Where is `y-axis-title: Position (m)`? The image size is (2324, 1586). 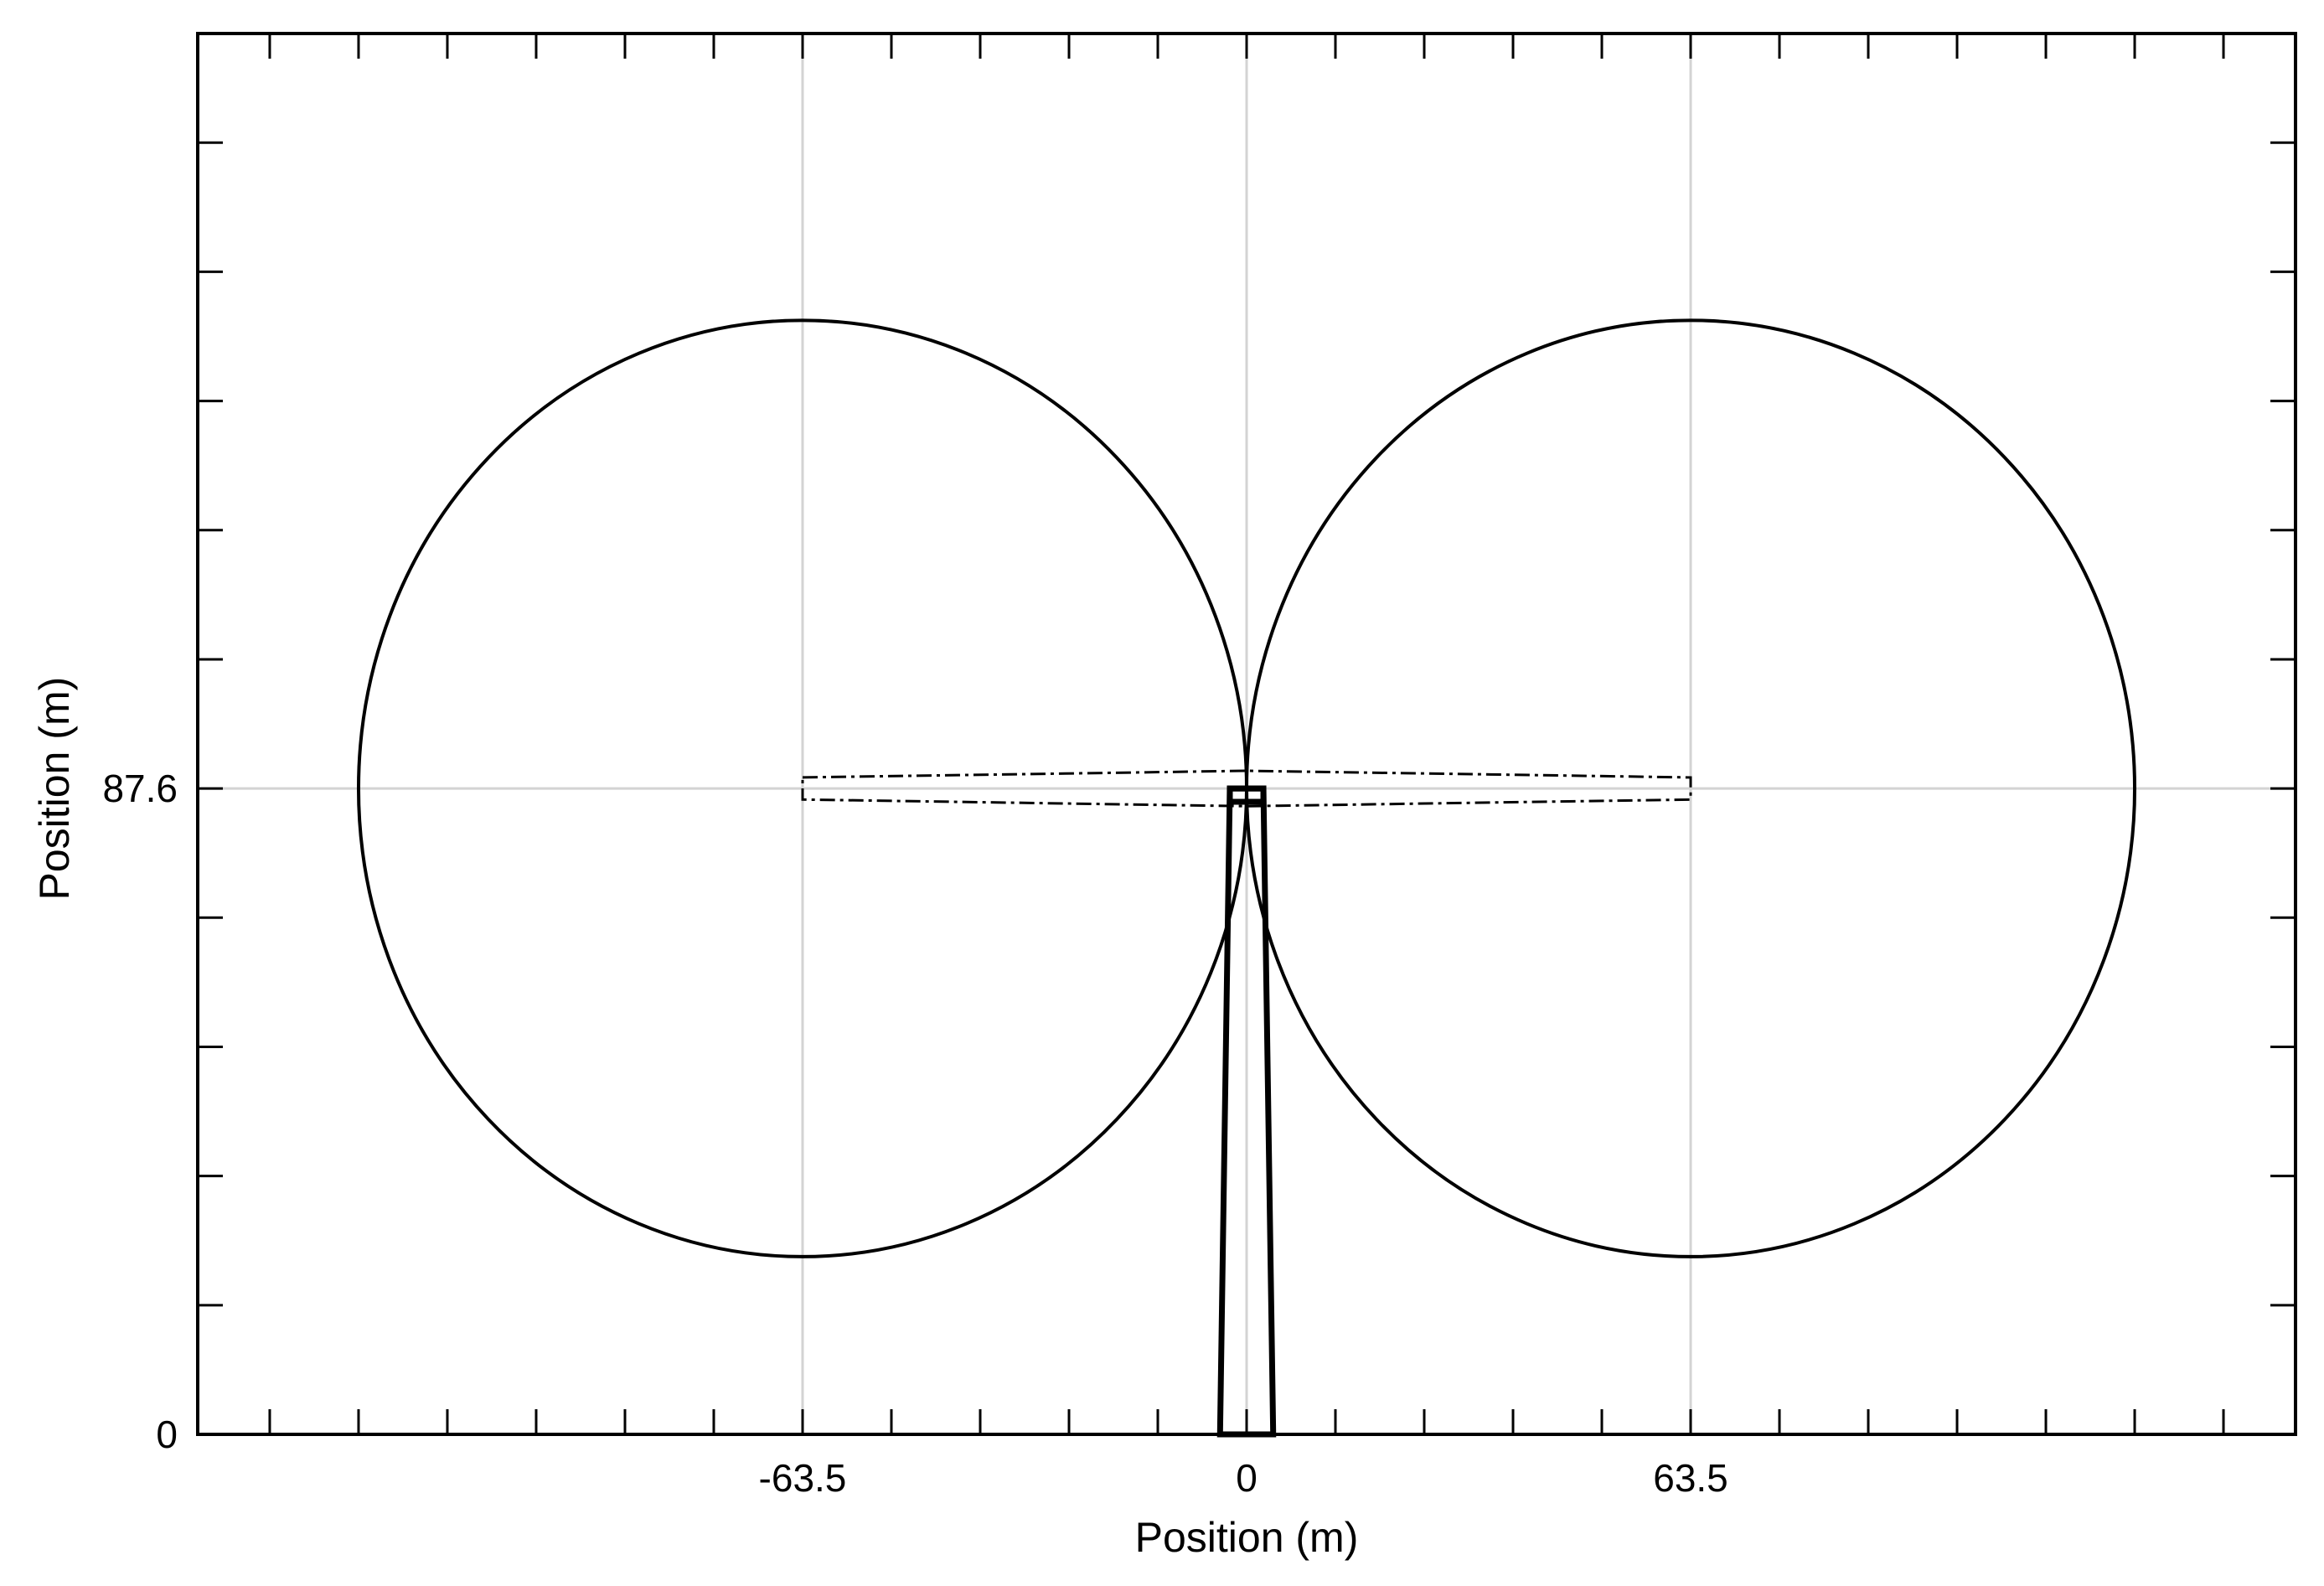
y-axis-title: Position (m) is located at coordinates (54, 789).